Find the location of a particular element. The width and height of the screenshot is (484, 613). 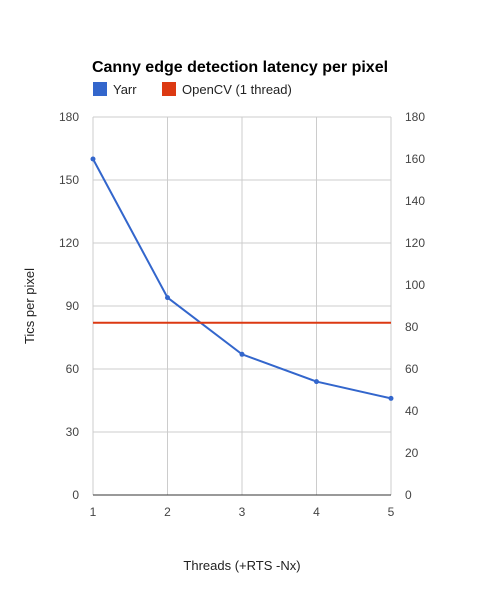

y-tick-label-right: 180 is located at coordinates (415, 117).